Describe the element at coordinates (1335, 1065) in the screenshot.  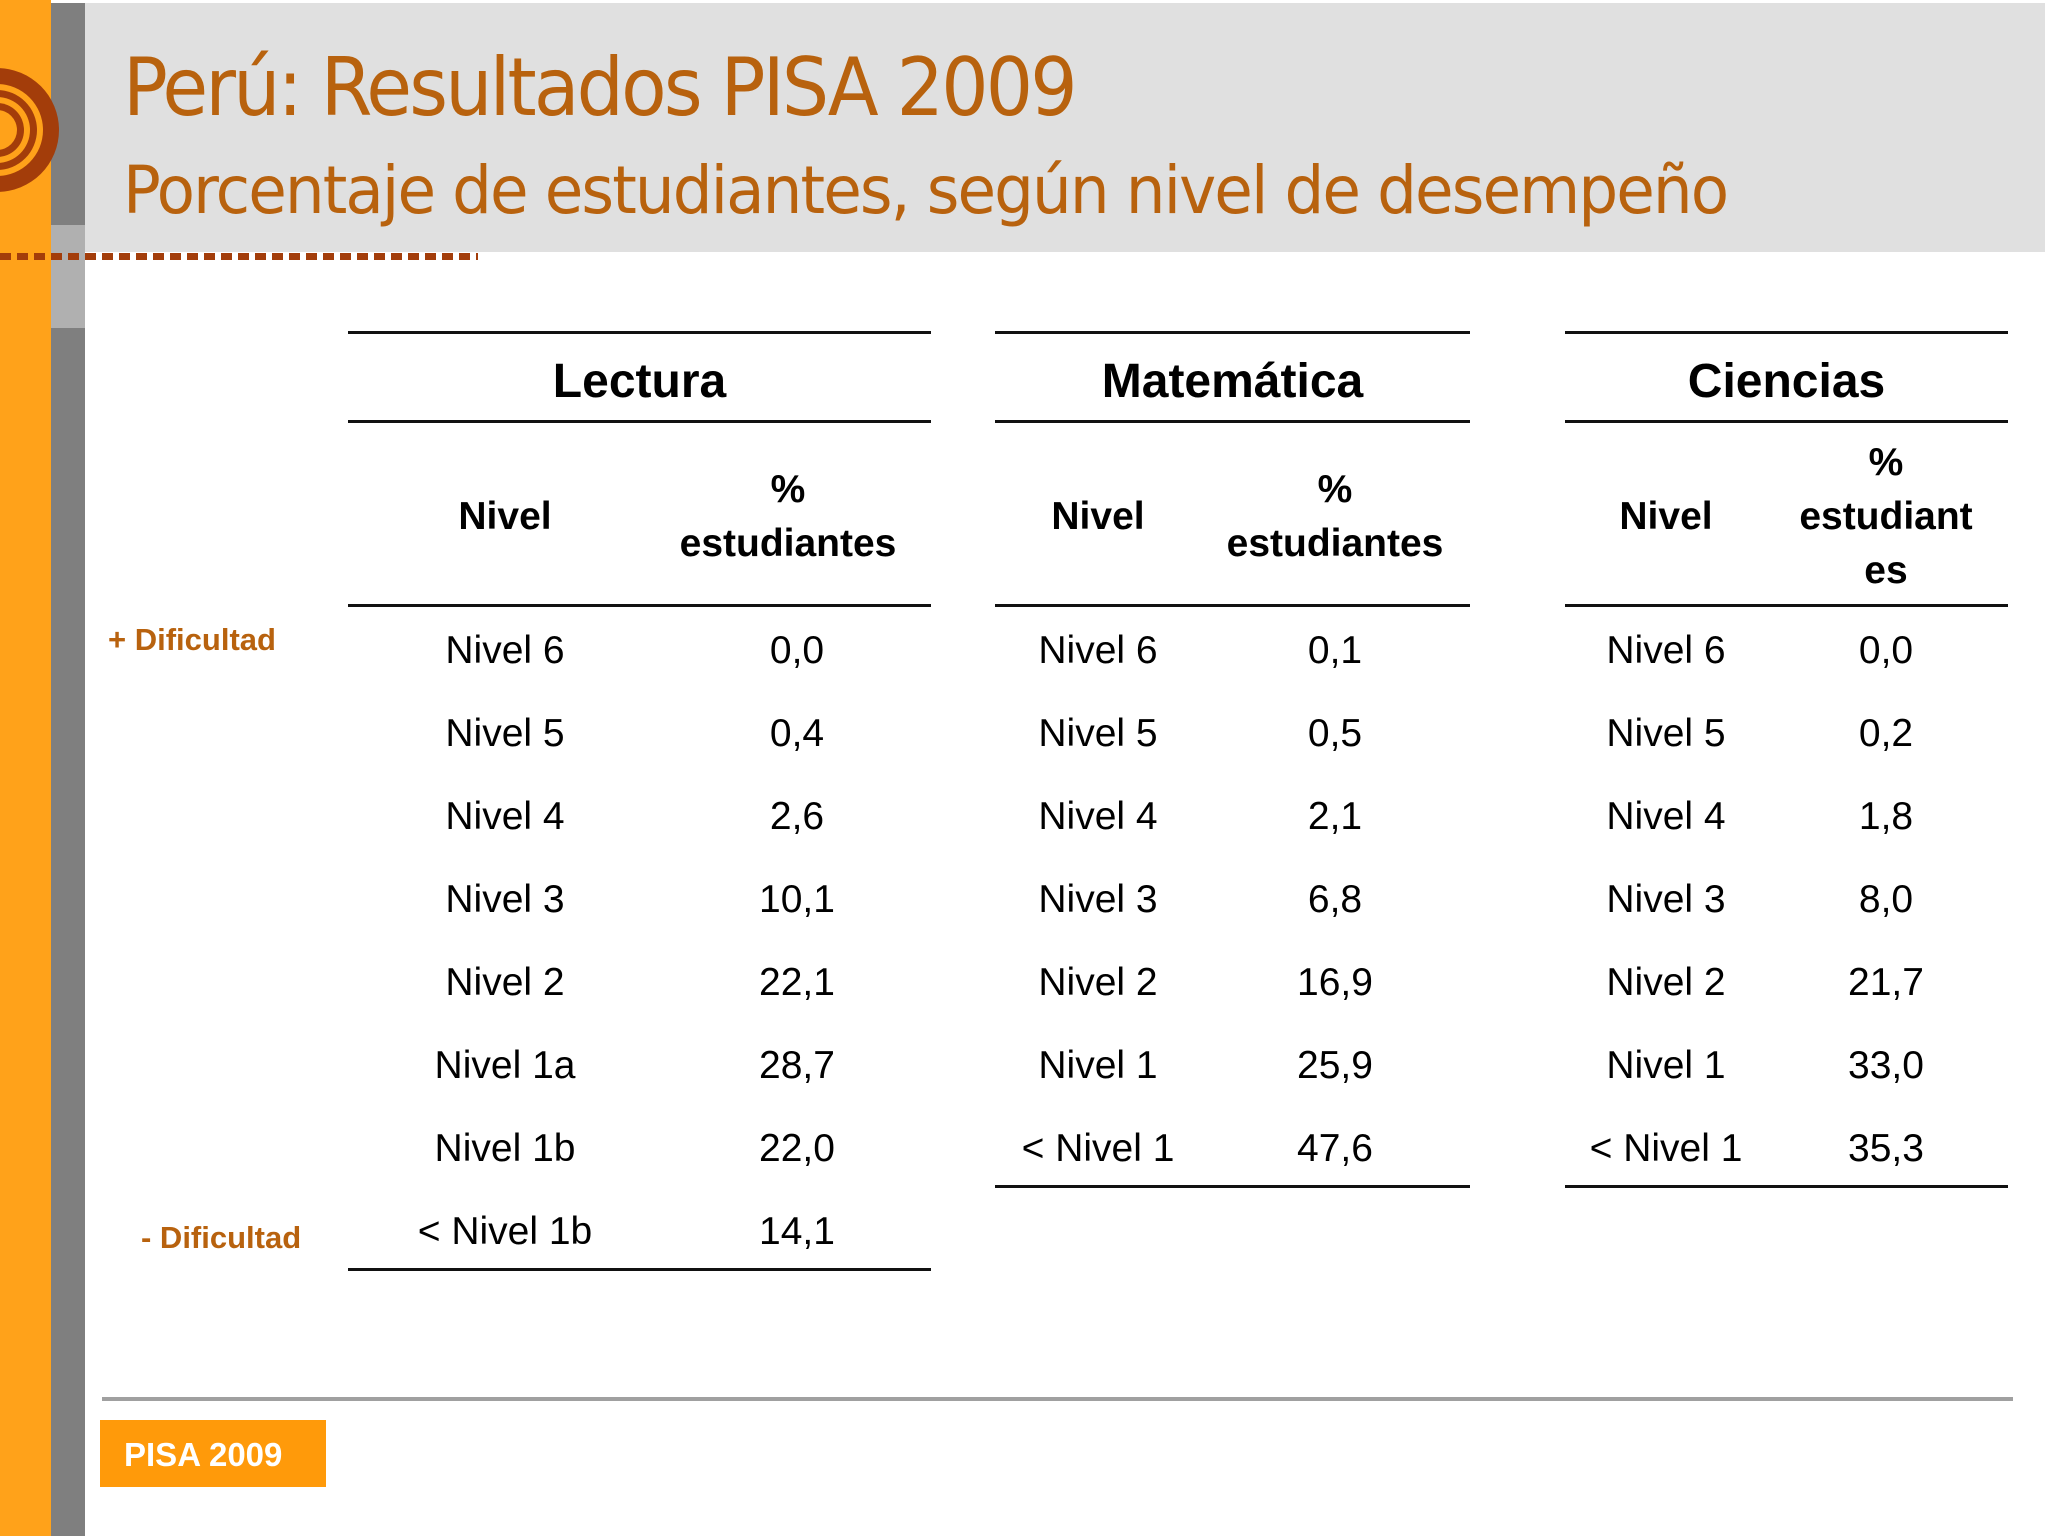
I see `cell-pct: 25,9` at that location.